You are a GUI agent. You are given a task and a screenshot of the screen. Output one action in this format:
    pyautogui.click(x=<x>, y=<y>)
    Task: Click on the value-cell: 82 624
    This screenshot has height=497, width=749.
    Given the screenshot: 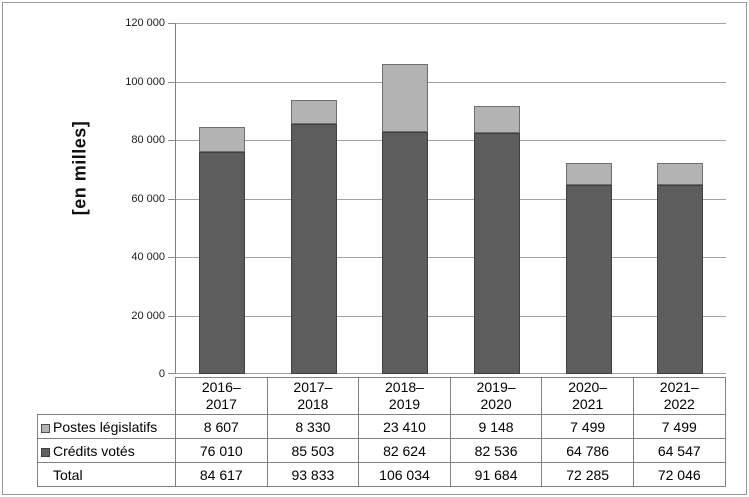 What is the action you would take?
    pyautogui.click(x=404, y=450)
    